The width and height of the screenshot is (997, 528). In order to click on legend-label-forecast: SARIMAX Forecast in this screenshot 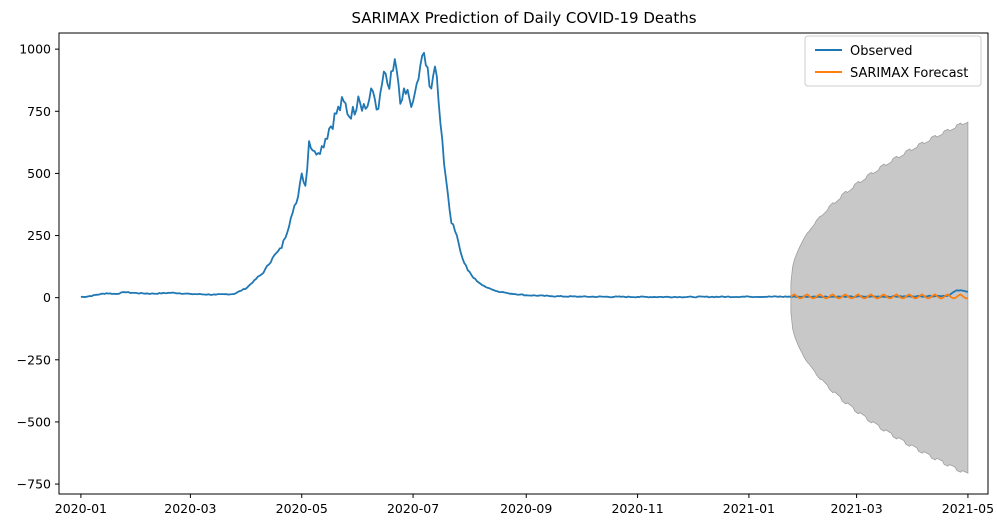, I will do `click(909, 73)`.